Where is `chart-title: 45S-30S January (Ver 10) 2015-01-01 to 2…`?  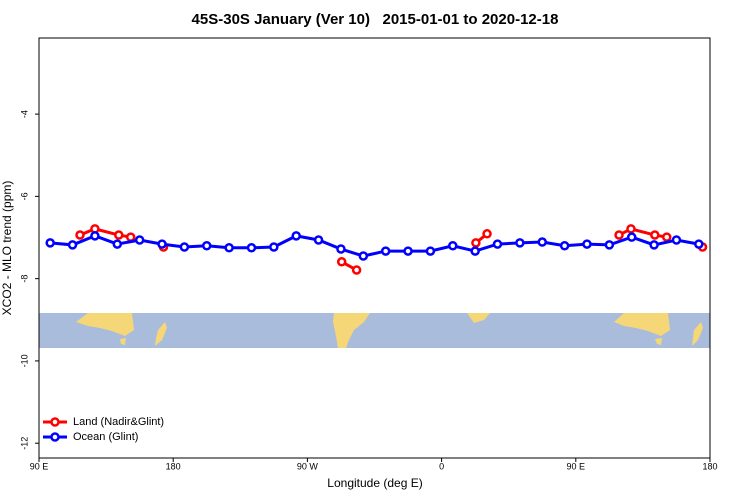
chart-title: 45S-30S January (Ver 10) 2015-01-01 to 2… is located at coordinates (375, 19).